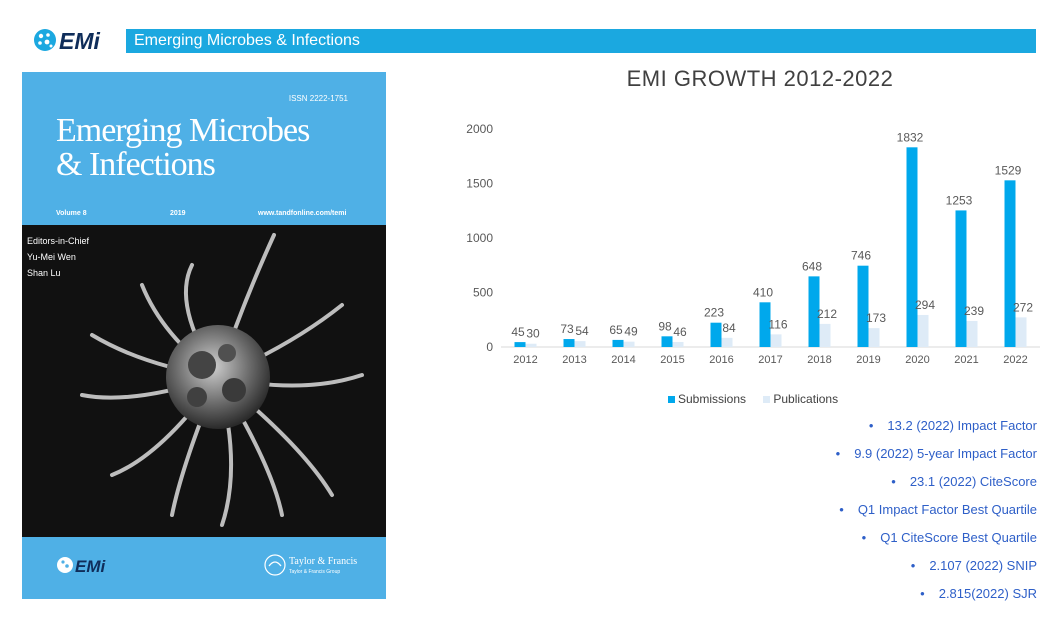  Describe the element at coordinates (729, 328) in the screenshot. I see `data-label: 84` at that location.